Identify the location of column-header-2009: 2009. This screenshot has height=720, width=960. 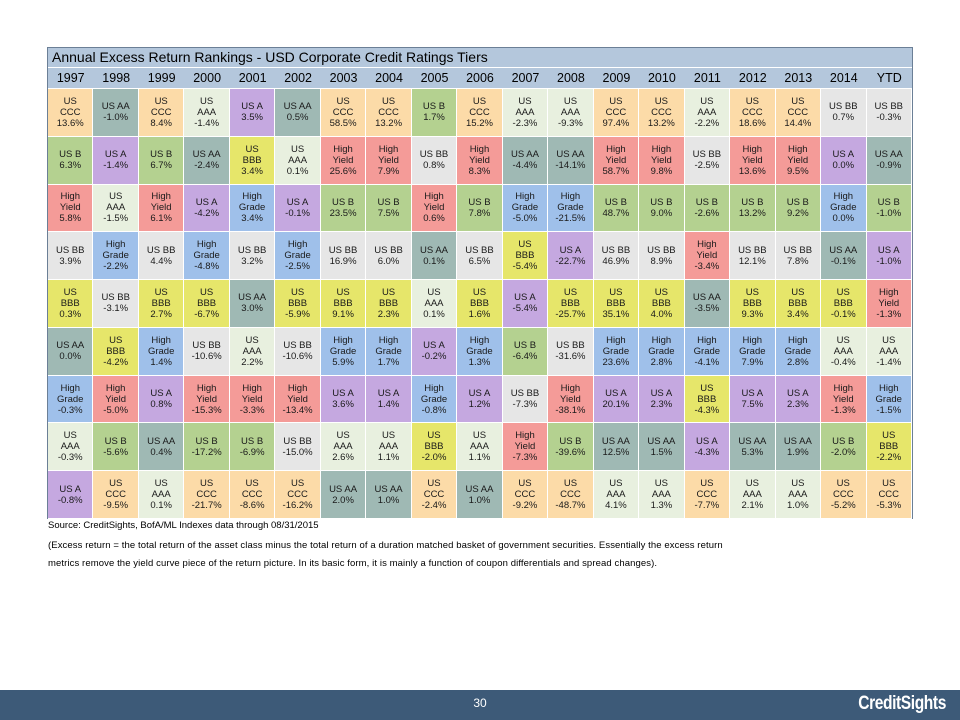
(616, 78).